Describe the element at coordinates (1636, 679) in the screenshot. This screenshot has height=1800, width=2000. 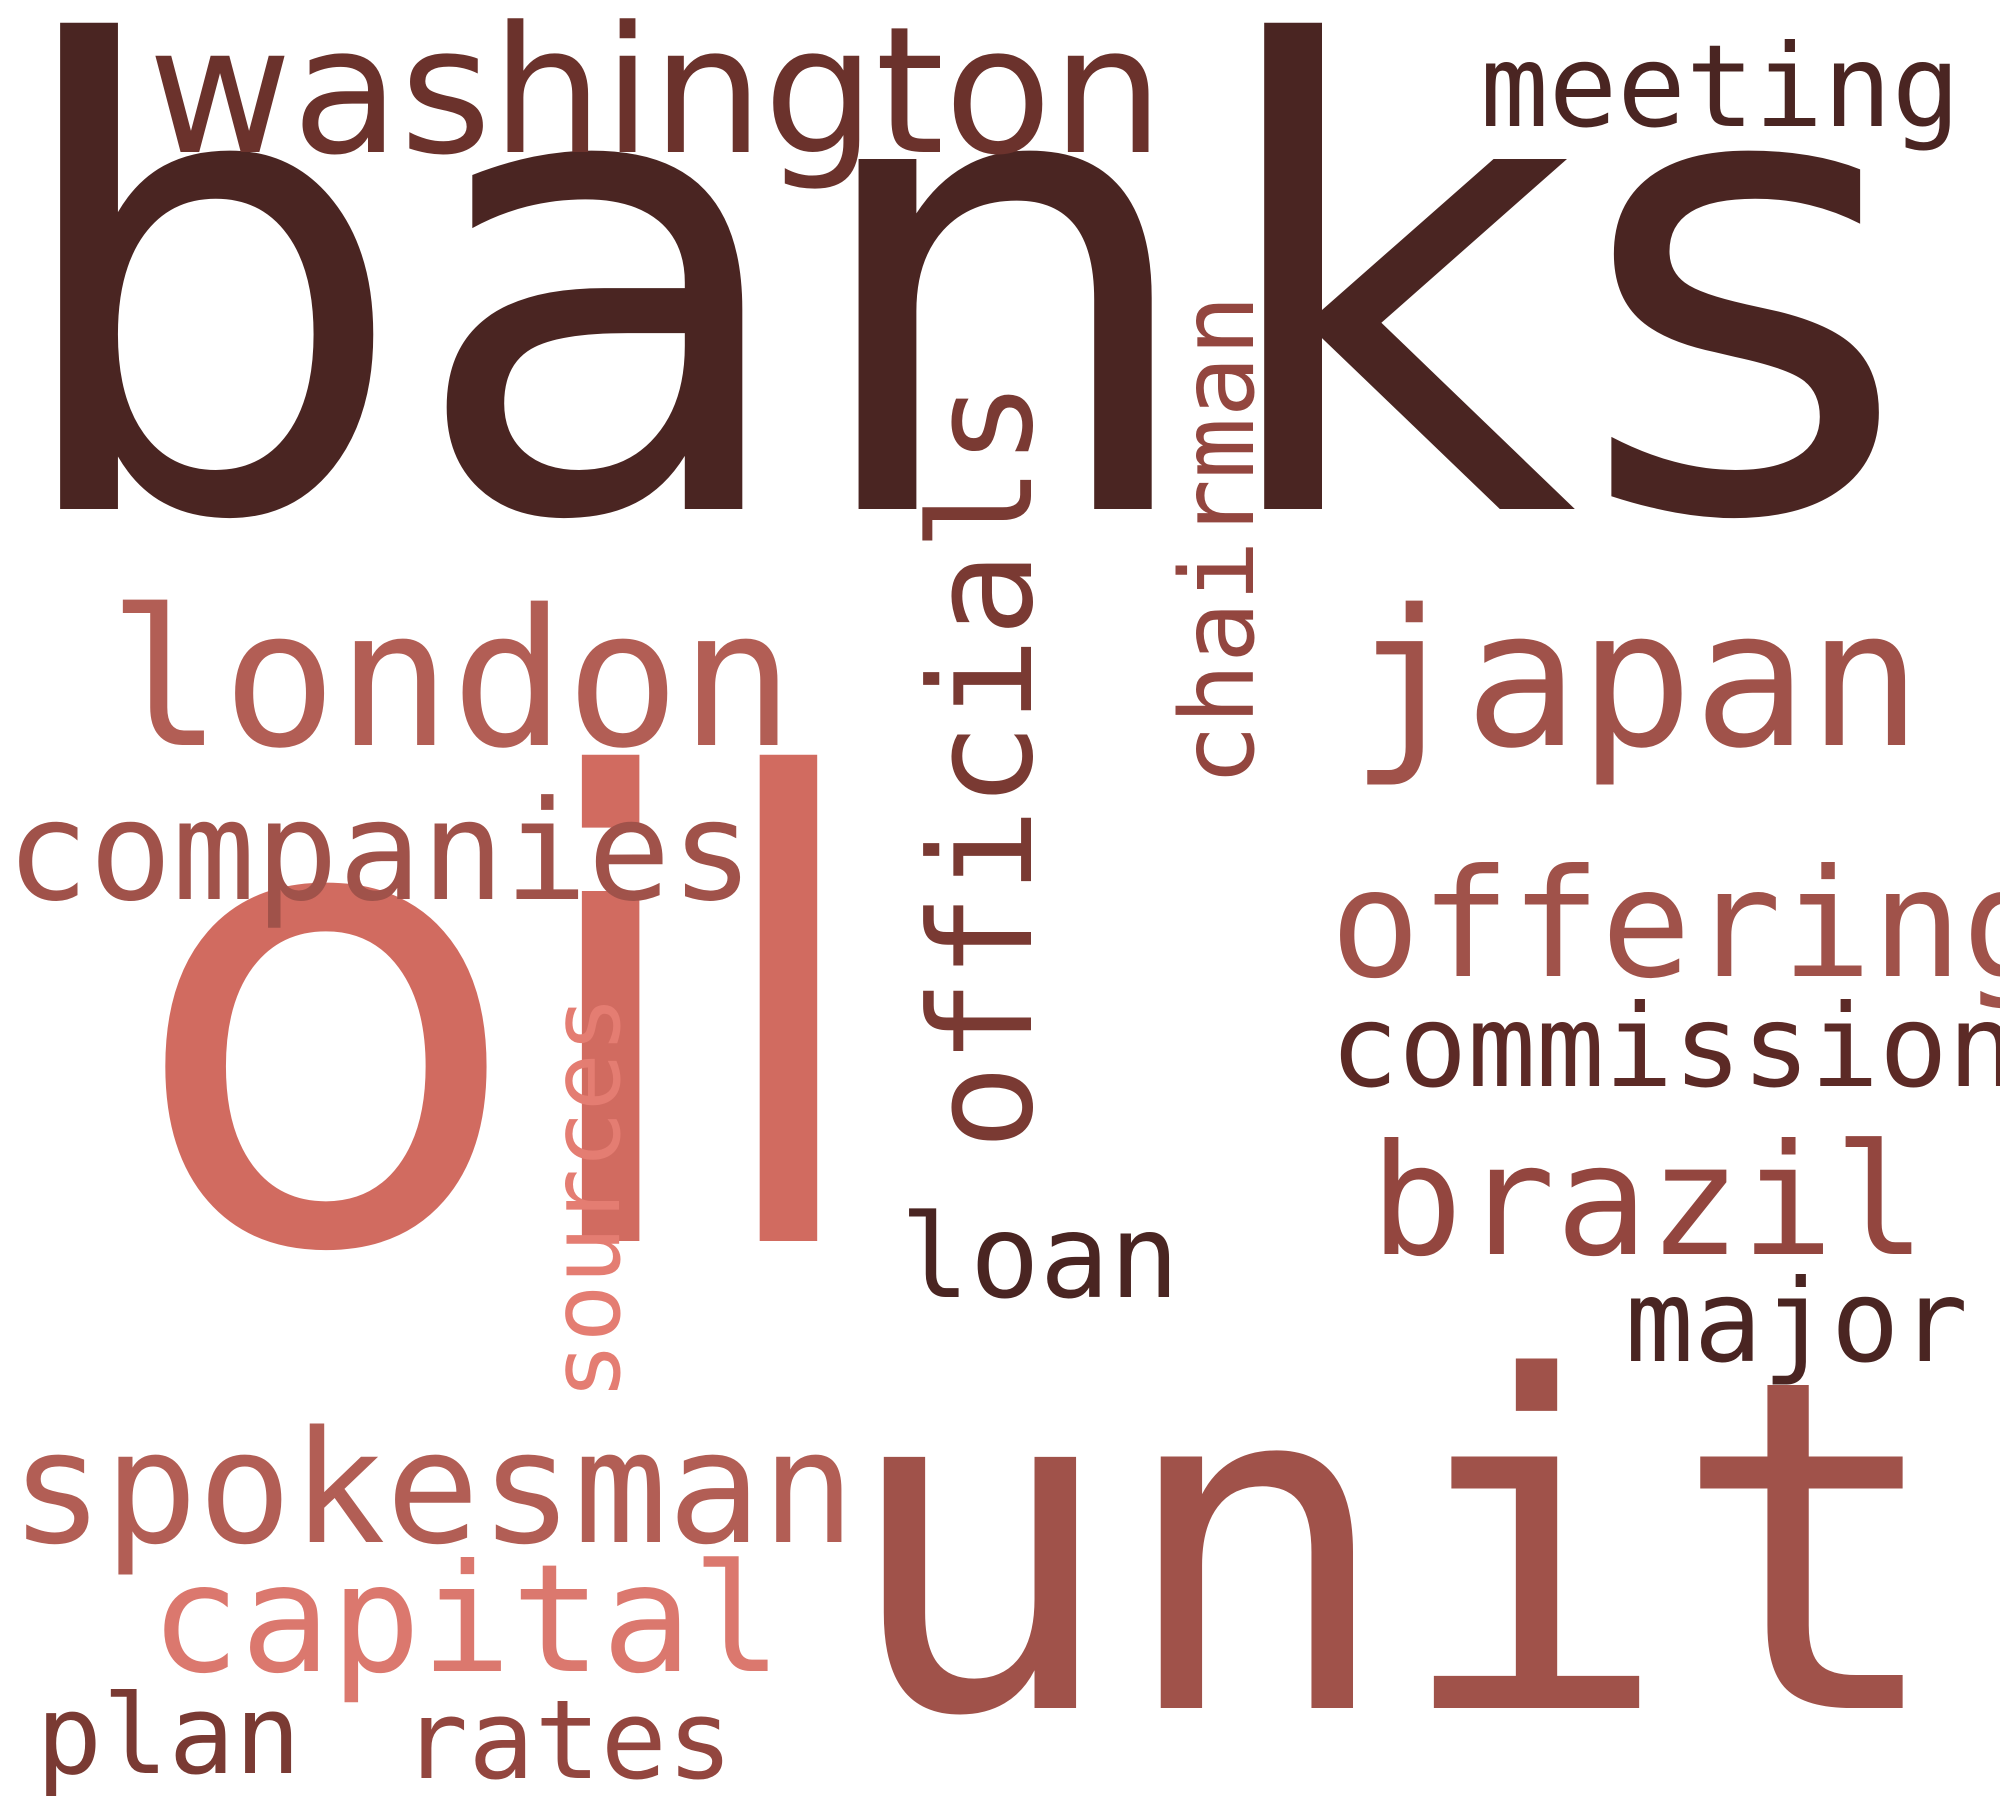
I see `word-japan: japan` at that location.